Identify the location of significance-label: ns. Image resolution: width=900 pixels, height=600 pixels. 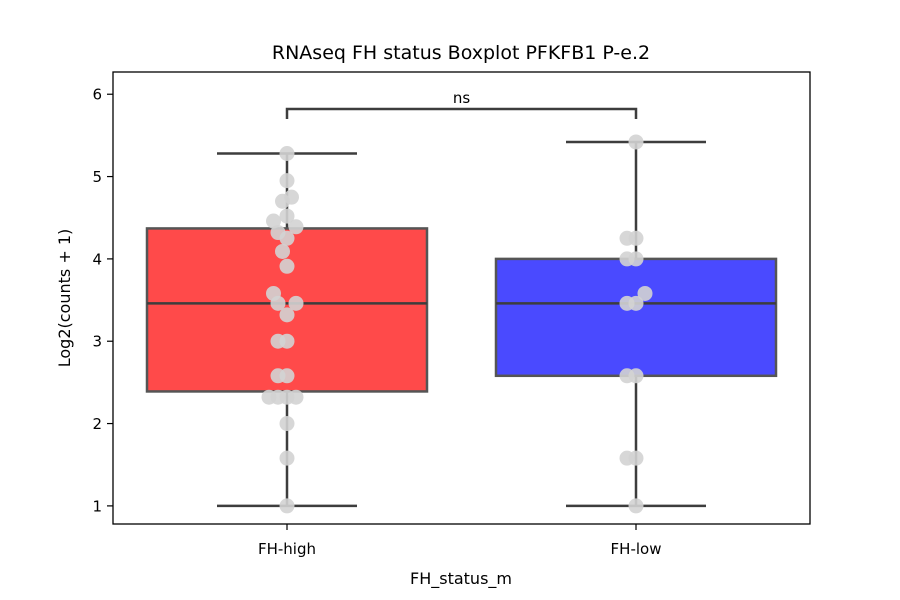
(462, 98).